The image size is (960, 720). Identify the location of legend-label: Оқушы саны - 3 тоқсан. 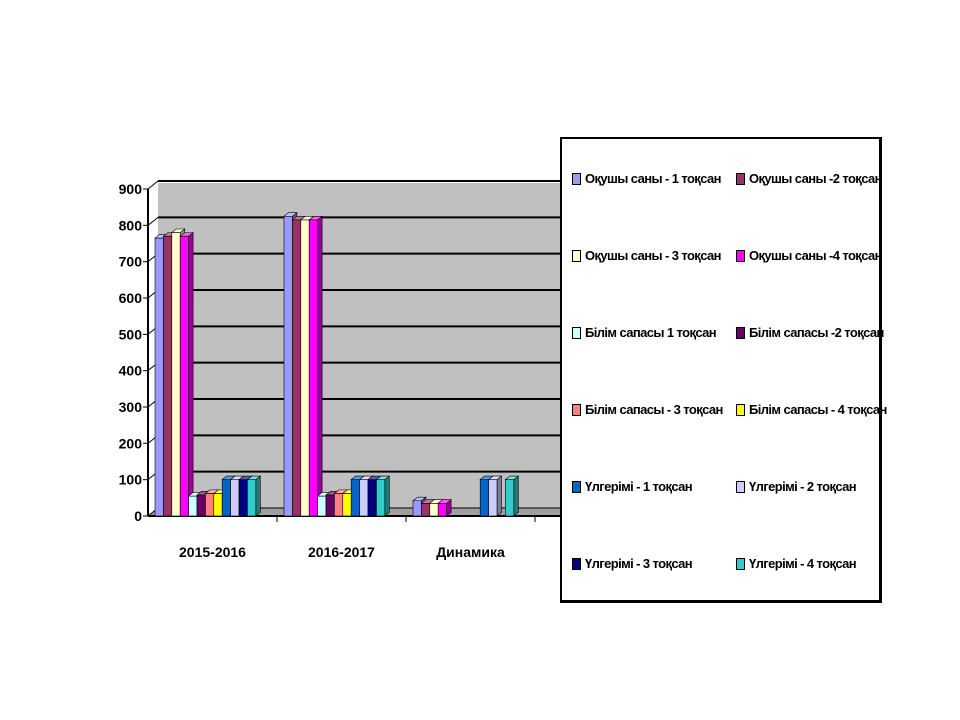
(653, 255).